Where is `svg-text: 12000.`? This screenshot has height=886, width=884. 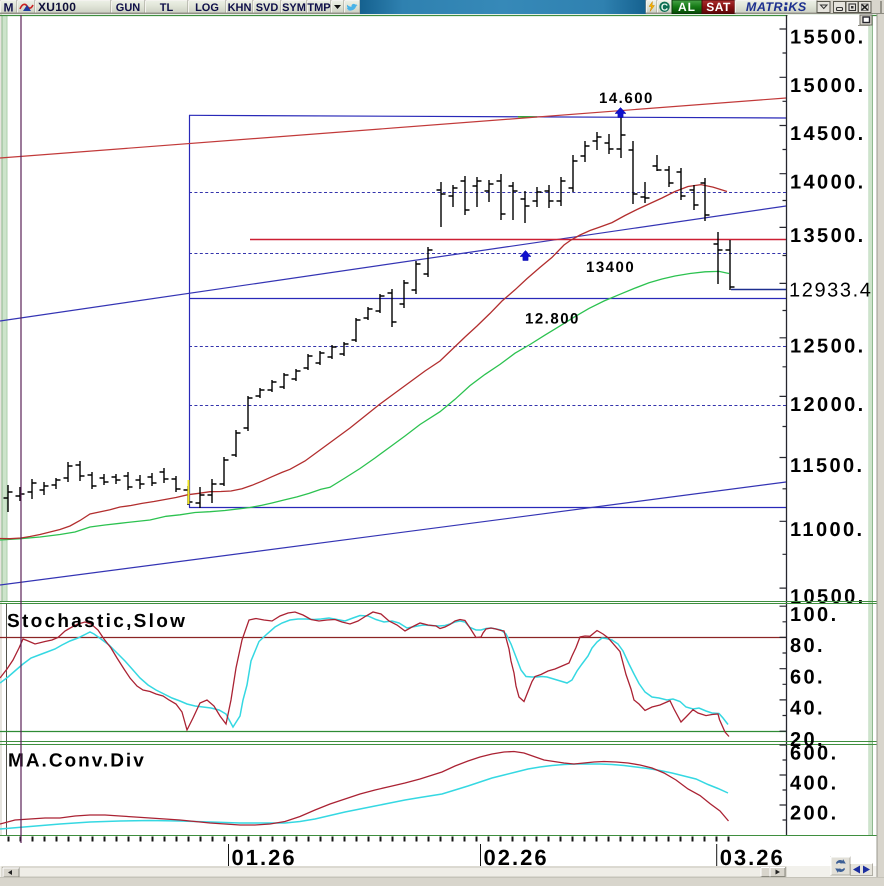 svg-text: 12000. is located at coordinates (828, 405).